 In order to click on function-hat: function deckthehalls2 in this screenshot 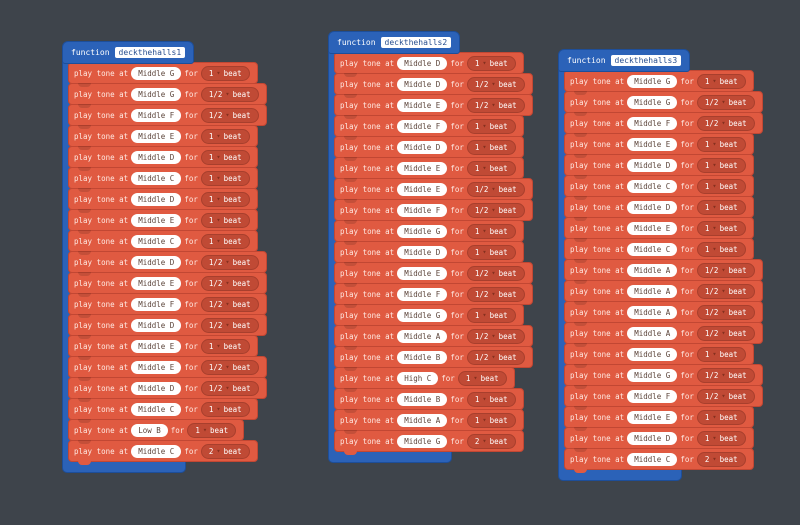, I will do `click(394, 42)`.